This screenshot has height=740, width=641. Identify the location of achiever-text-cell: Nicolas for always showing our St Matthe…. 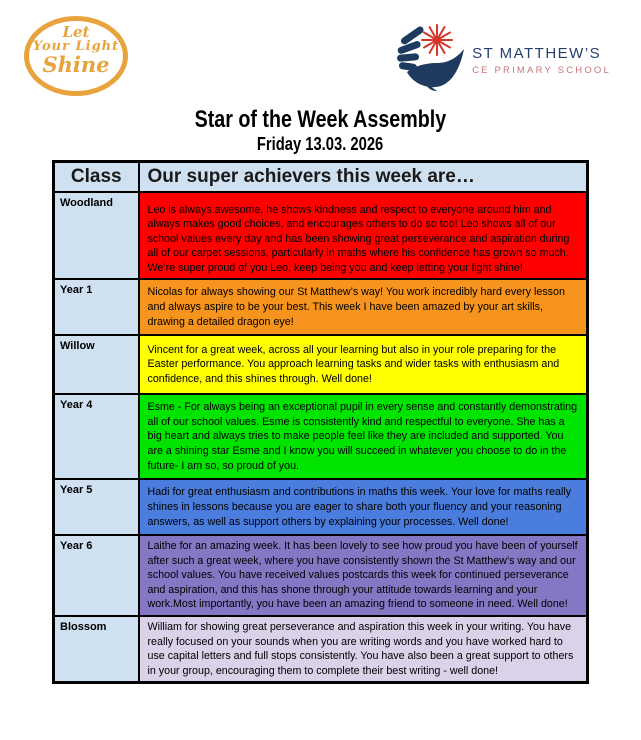
(363, 307).